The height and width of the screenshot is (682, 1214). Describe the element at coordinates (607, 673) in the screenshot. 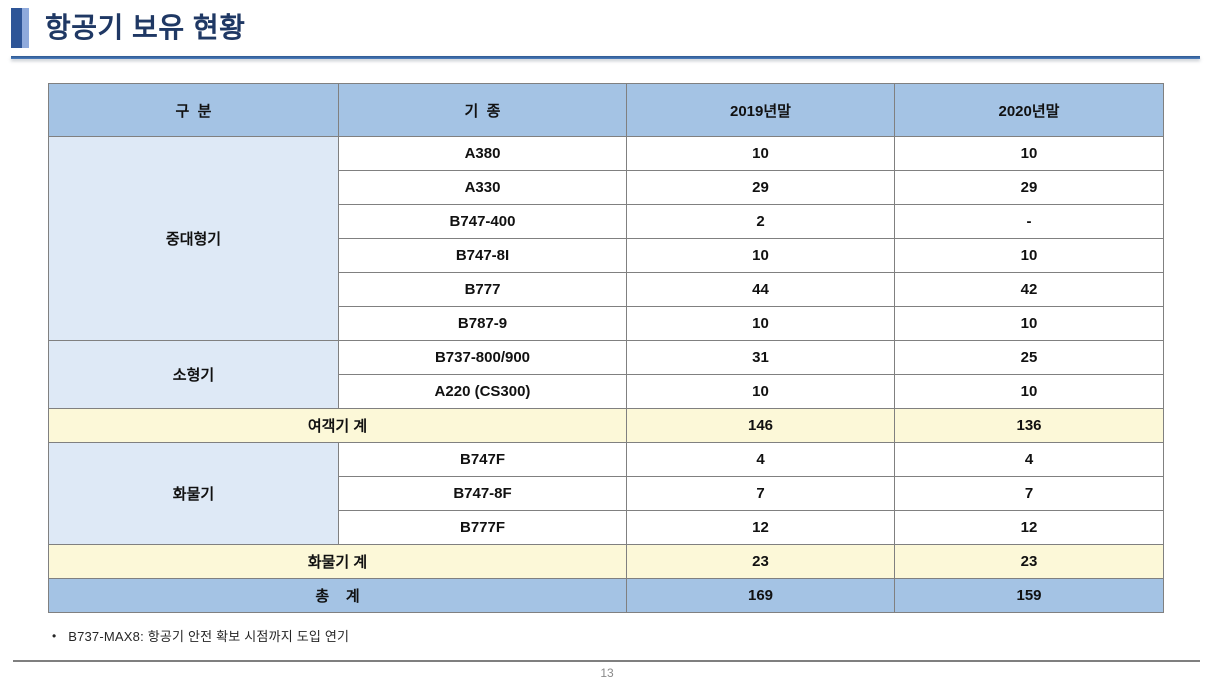

I see `page-number: 13` at that location.